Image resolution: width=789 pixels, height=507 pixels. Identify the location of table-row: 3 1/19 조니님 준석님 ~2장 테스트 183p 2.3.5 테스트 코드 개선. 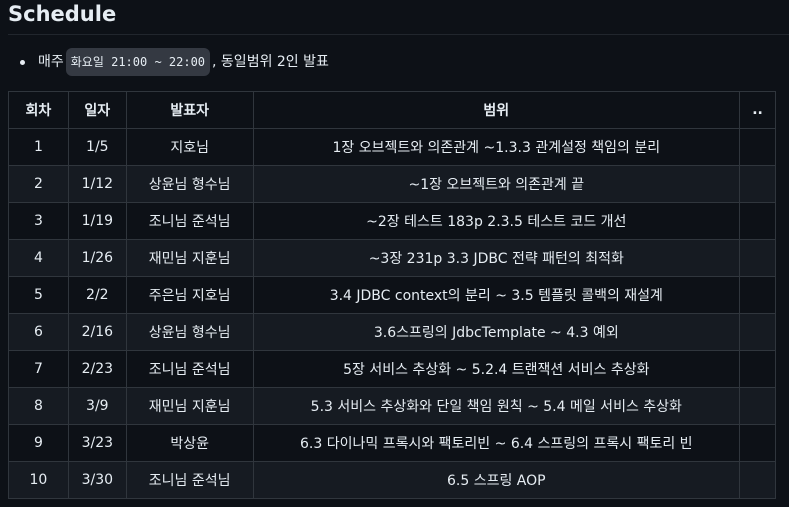
(392, 221).